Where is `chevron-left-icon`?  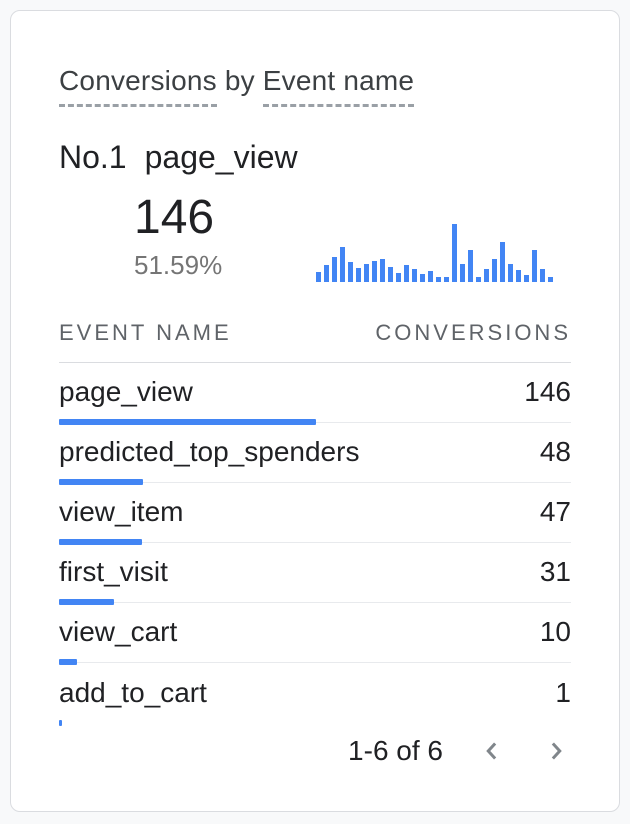
chevron-left-icon is located at coordinates (492, 751).